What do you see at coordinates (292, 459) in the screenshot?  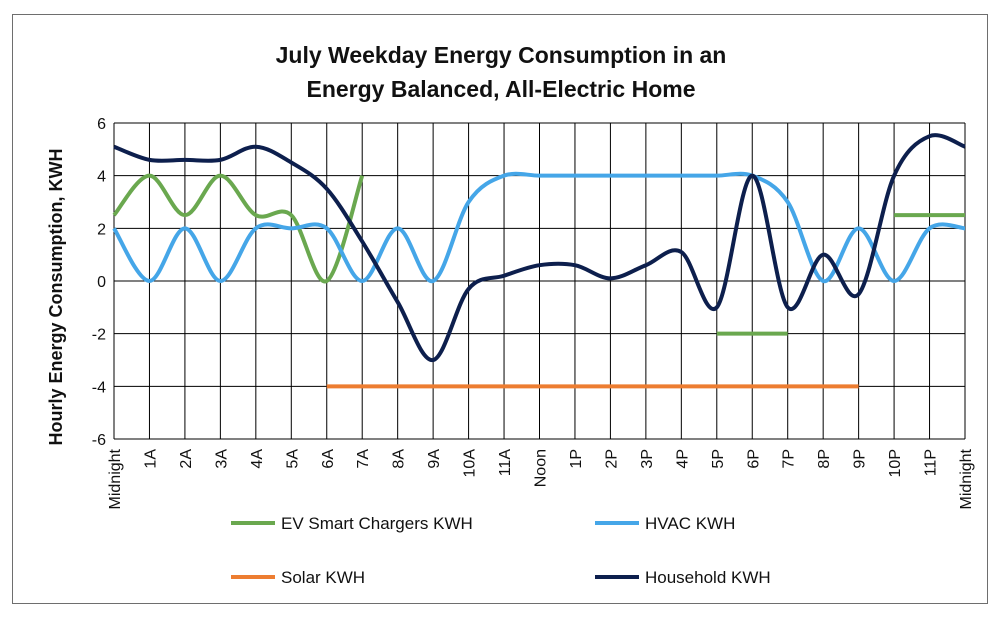 I see `x-tick-label: 5A` at bounding box center [292, 459].